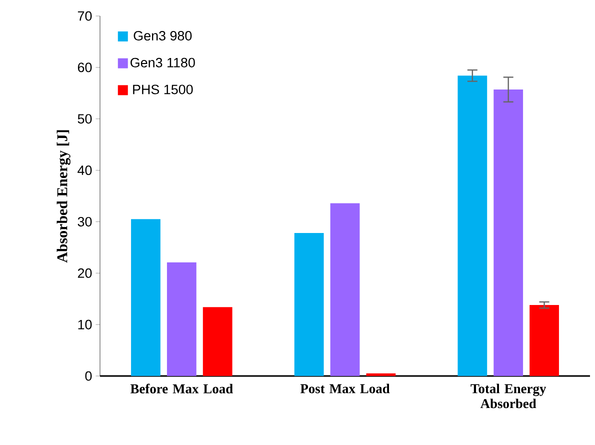  Describe the element at coordinates (163, 89) in the screenshot. I see `legend-label: PHS 1500` at that location.